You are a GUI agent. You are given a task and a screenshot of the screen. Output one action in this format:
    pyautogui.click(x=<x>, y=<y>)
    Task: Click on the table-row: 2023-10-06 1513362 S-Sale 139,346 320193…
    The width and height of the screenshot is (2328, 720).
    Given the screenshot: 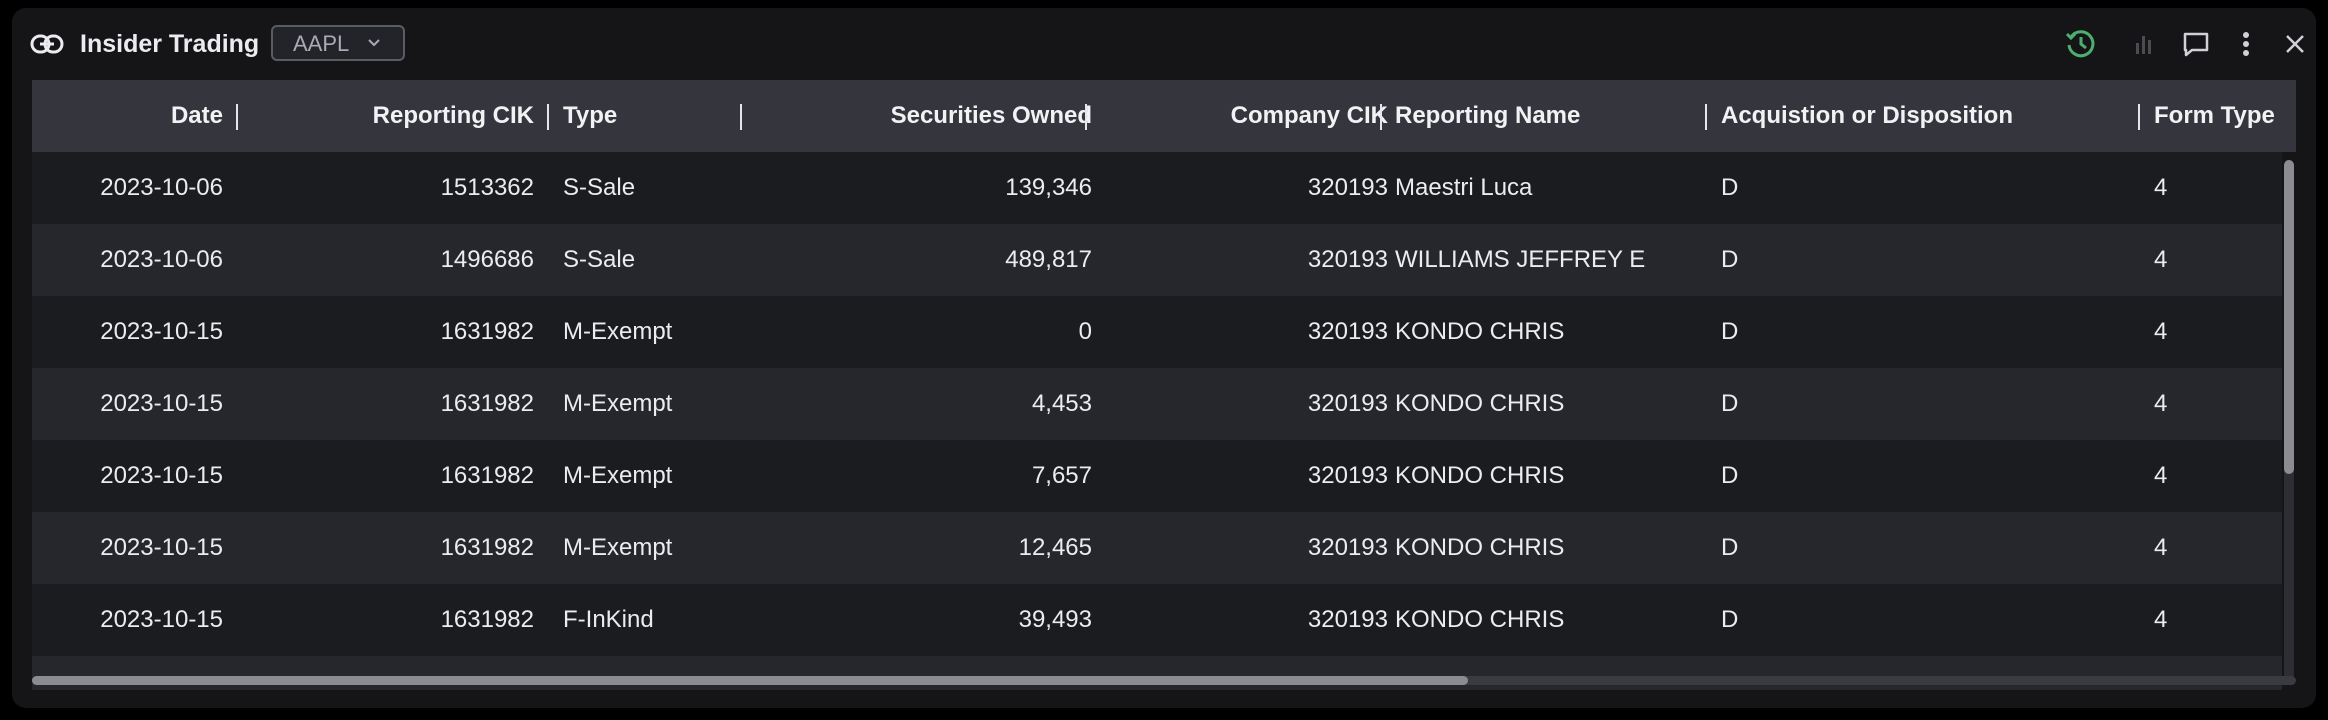 What is the action you would take?
    pyautogui.click(x=1157, y=188)
    